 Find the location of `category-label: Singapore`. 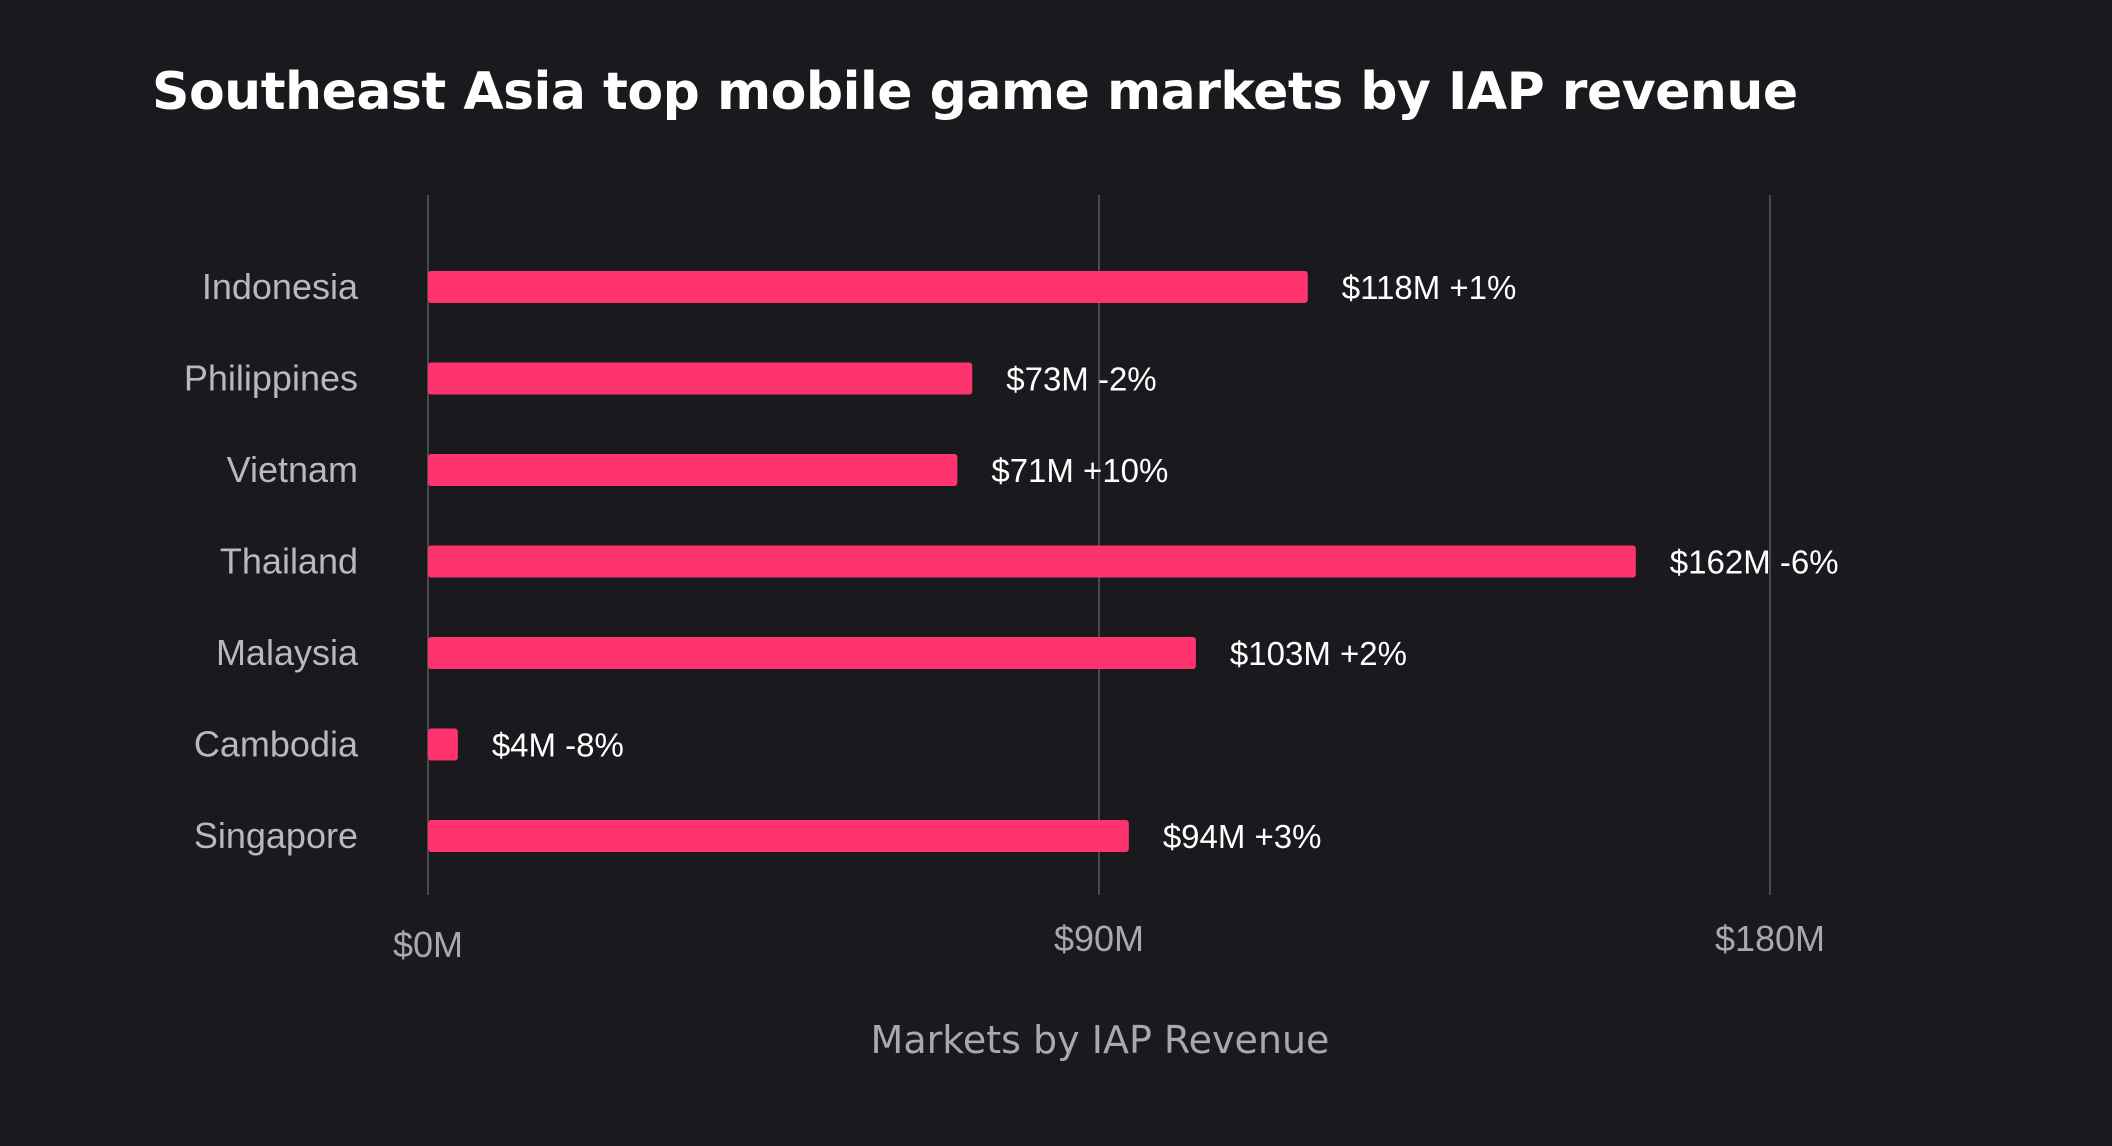

category-label: Singapore is located at coordinates (276, 835).